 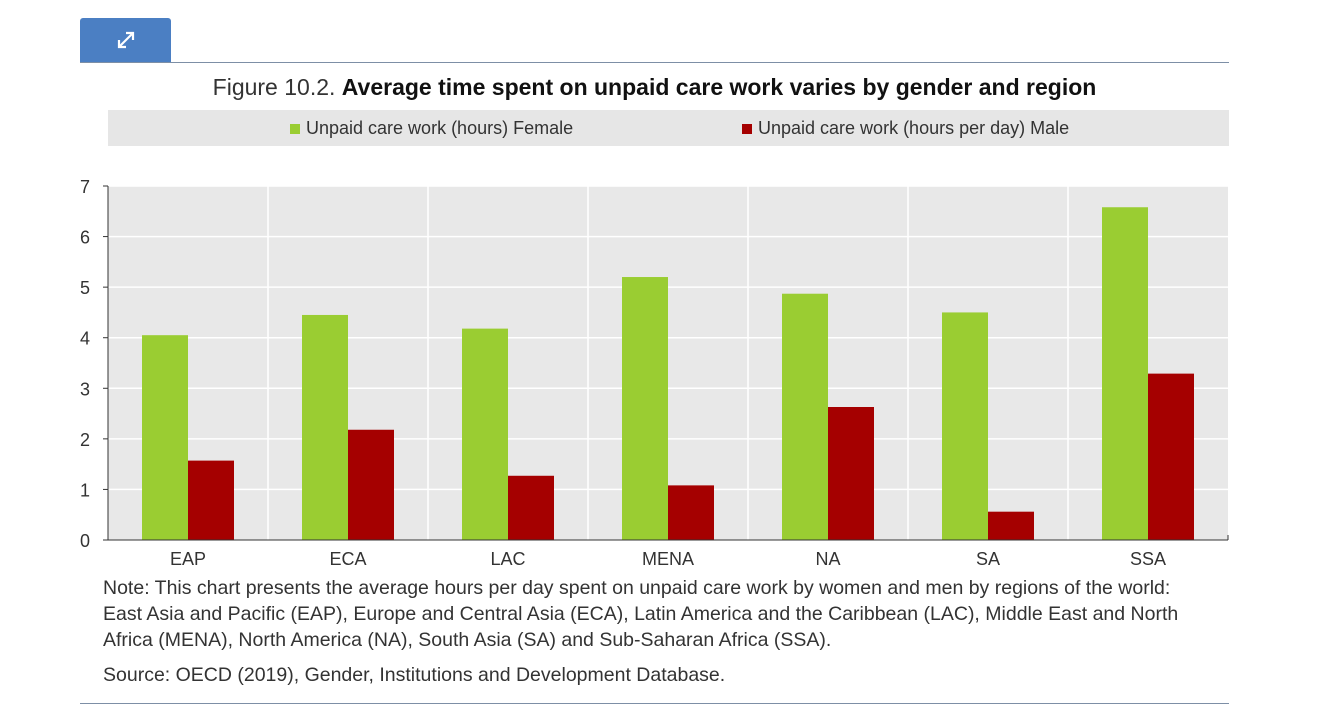 What do you see at coordinates (1148, 559) in the screenshot?
I see `x-tick-label: SSA` at bounding box center [1148, 559].